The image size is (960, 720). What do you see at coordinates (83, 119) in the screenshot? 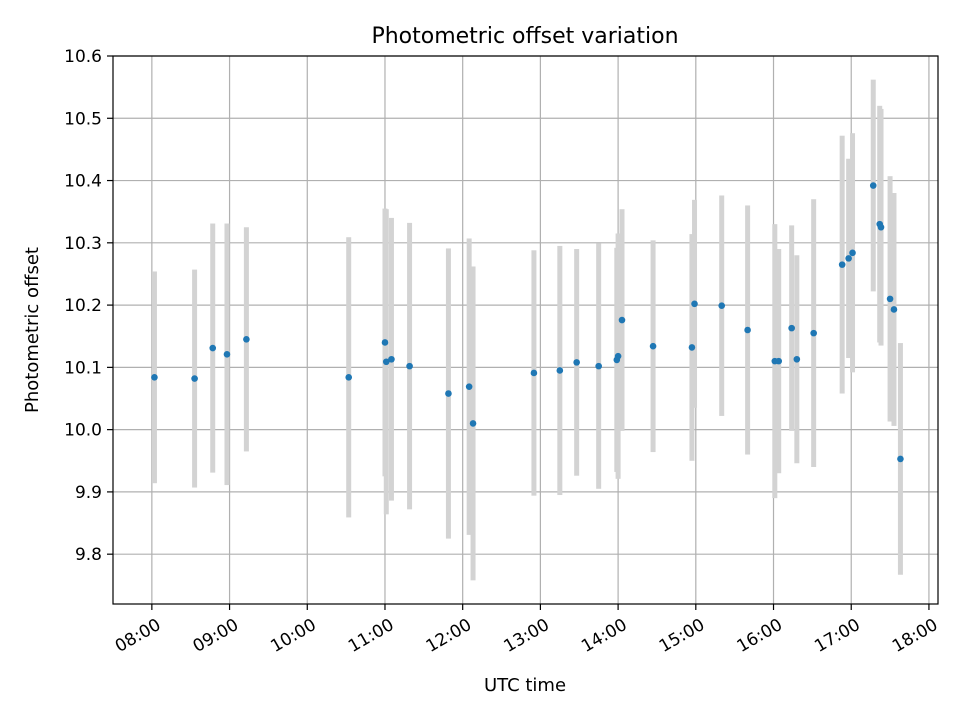
I see `y-tick-label: 10.5` at bounding box center [83, 119].